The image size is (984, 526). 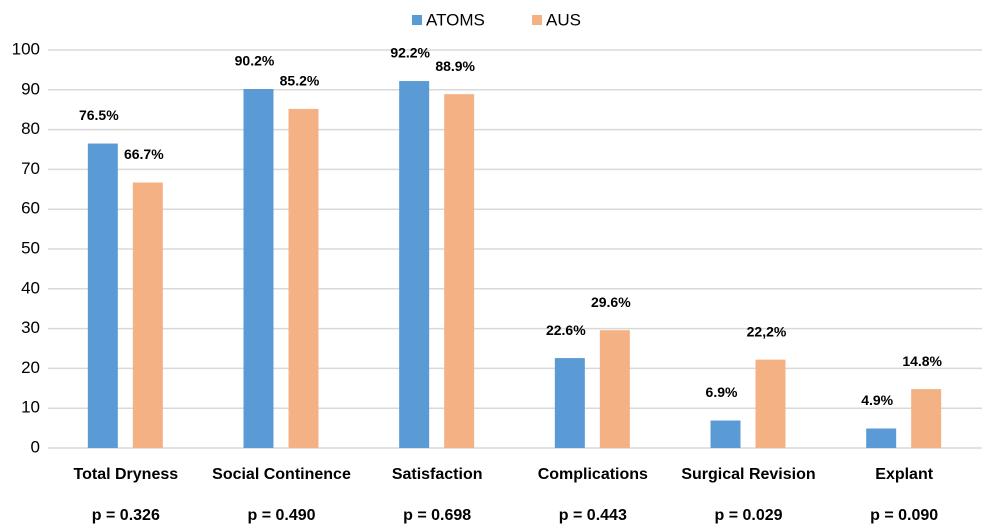 I want to click on value-label: 4.9%, so click(x=877, y=400).